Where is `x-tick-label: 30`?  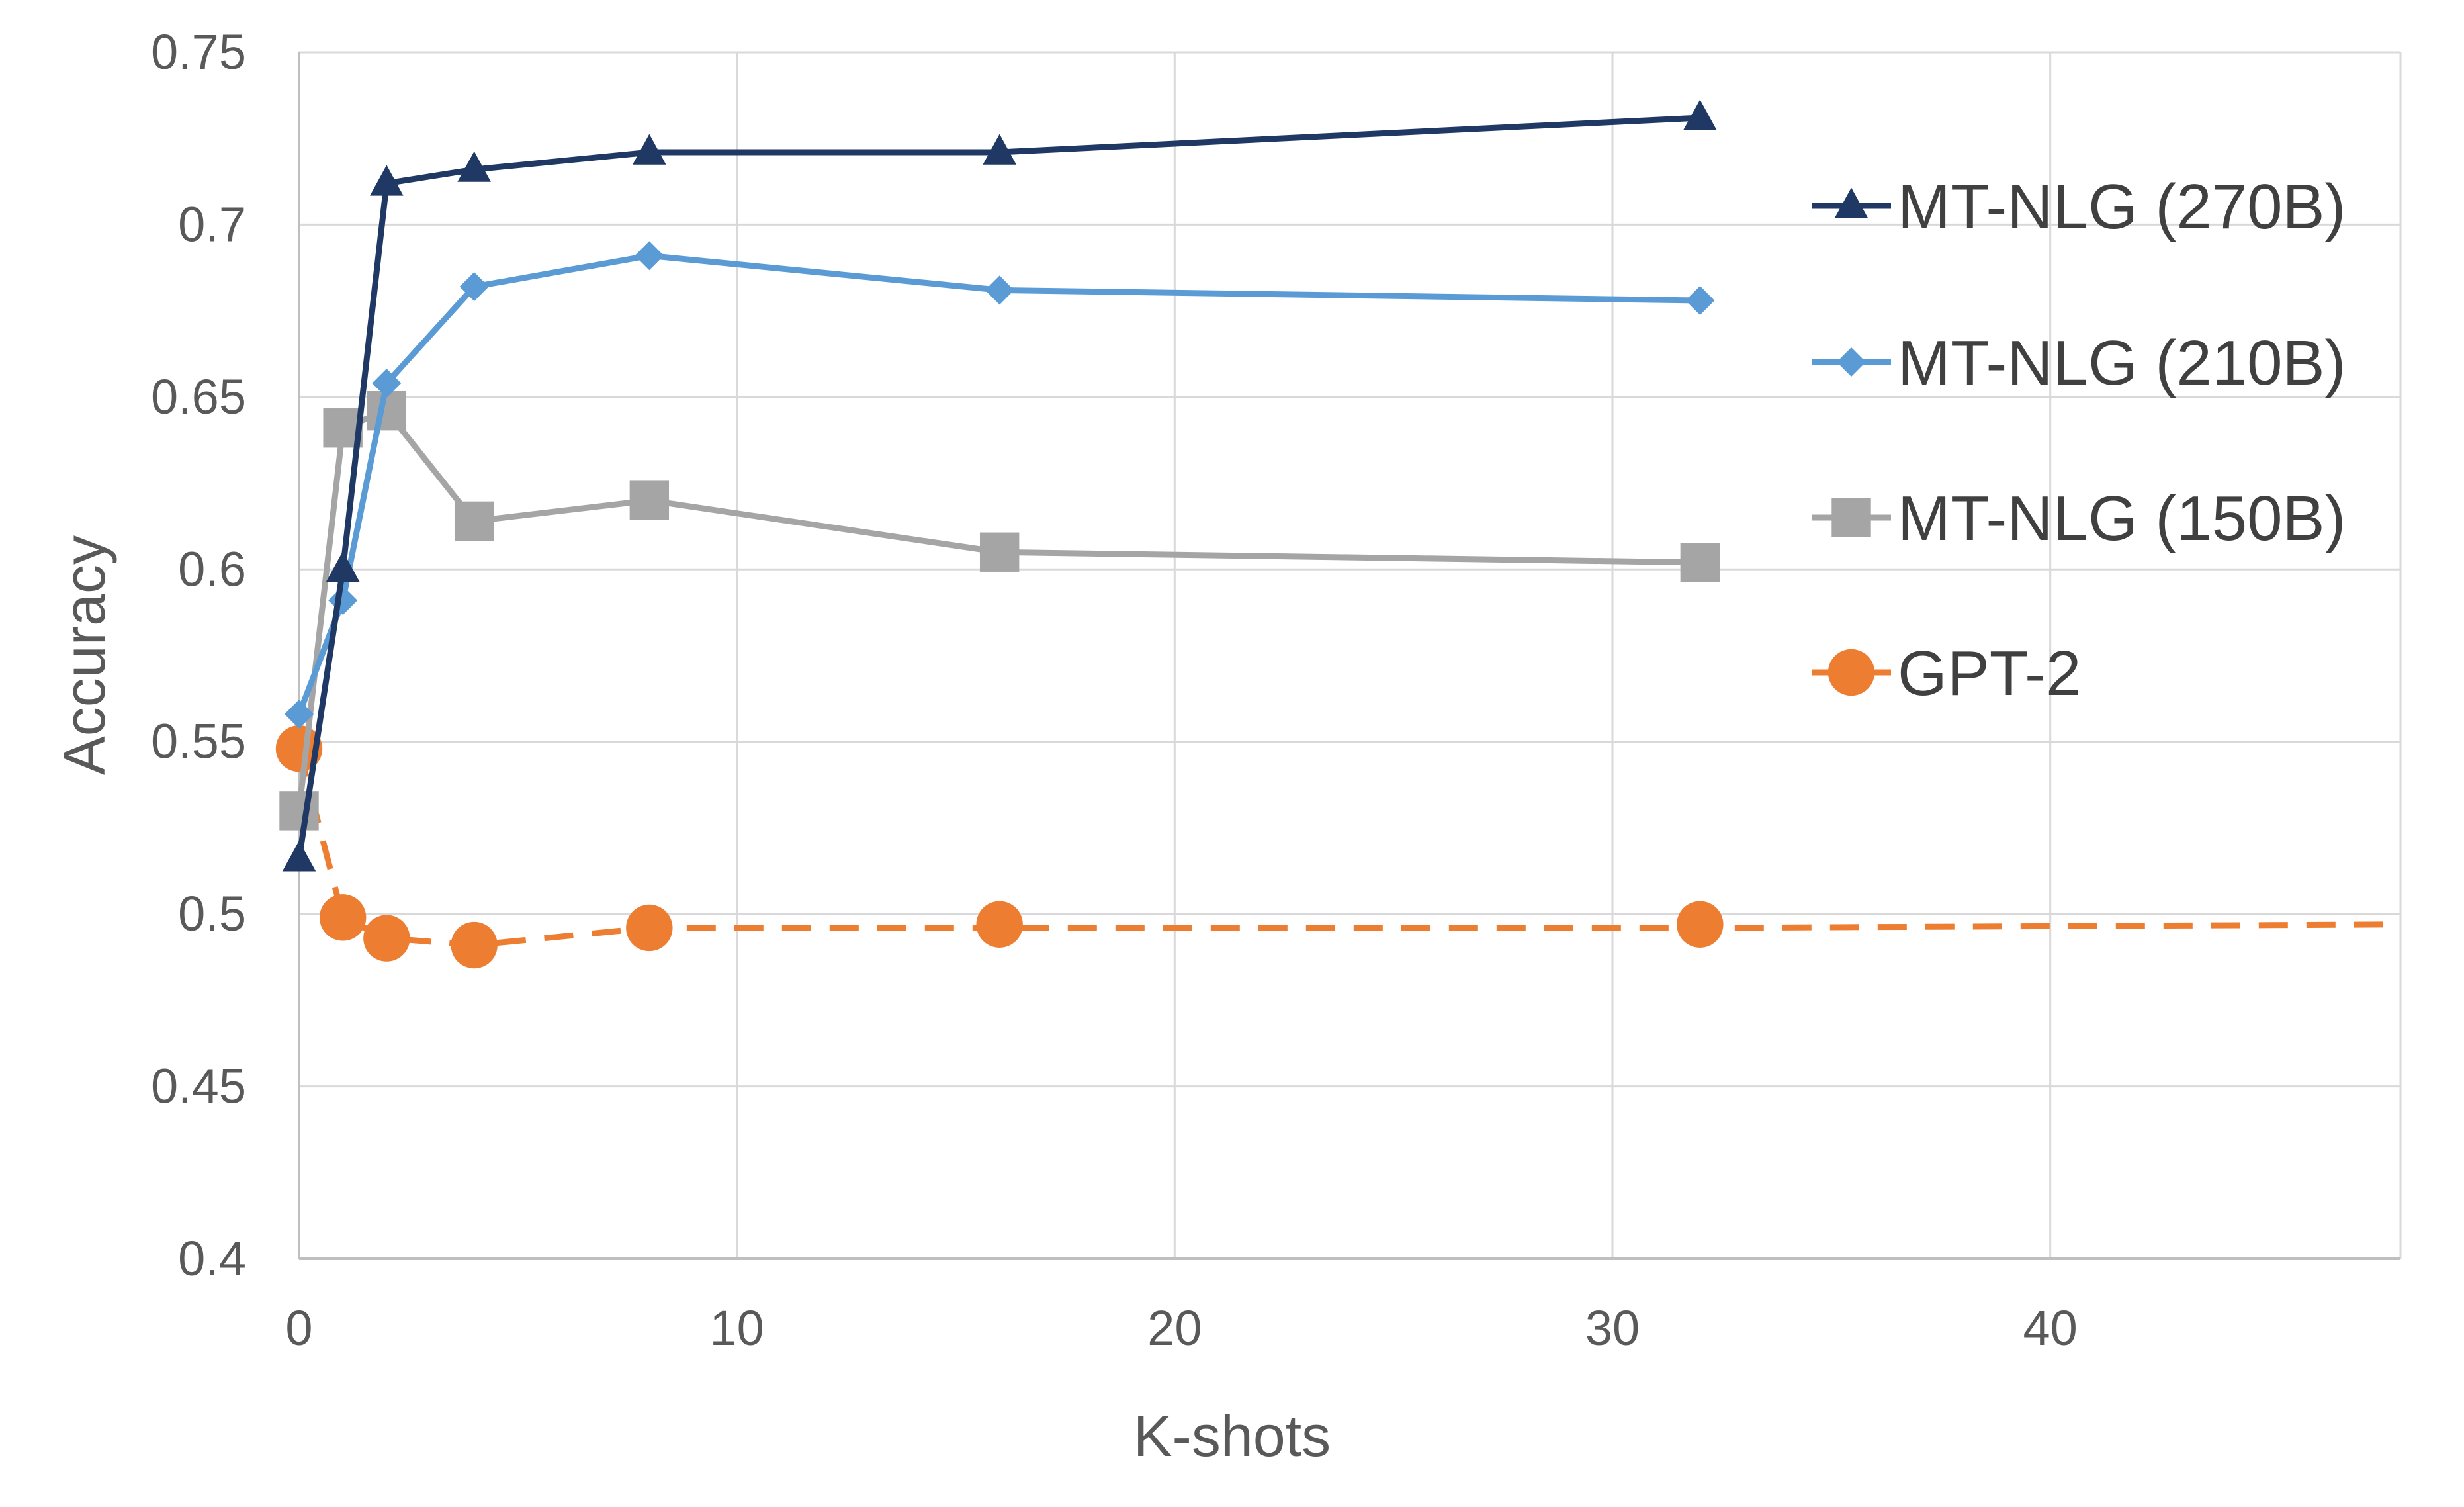
x-tick-label: 30 is located at coordinates (1613, 1328).